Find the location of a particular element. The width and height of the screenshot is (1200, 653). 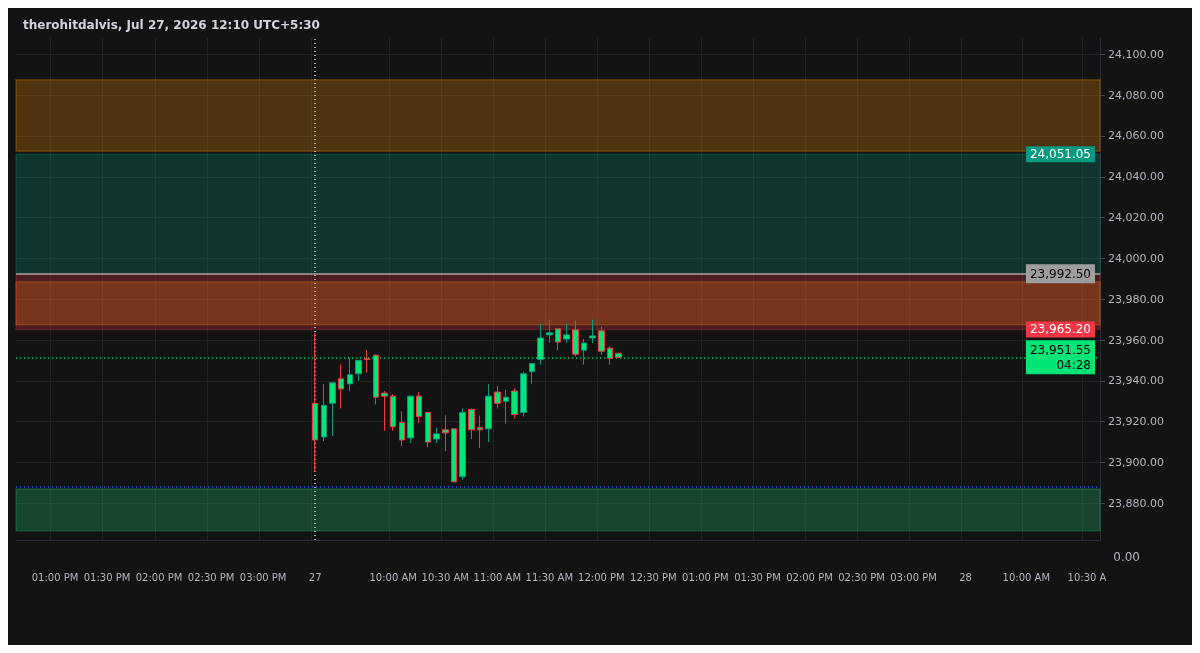

x-tick-label: 10:30 AM is located at coordinates (445, 577).